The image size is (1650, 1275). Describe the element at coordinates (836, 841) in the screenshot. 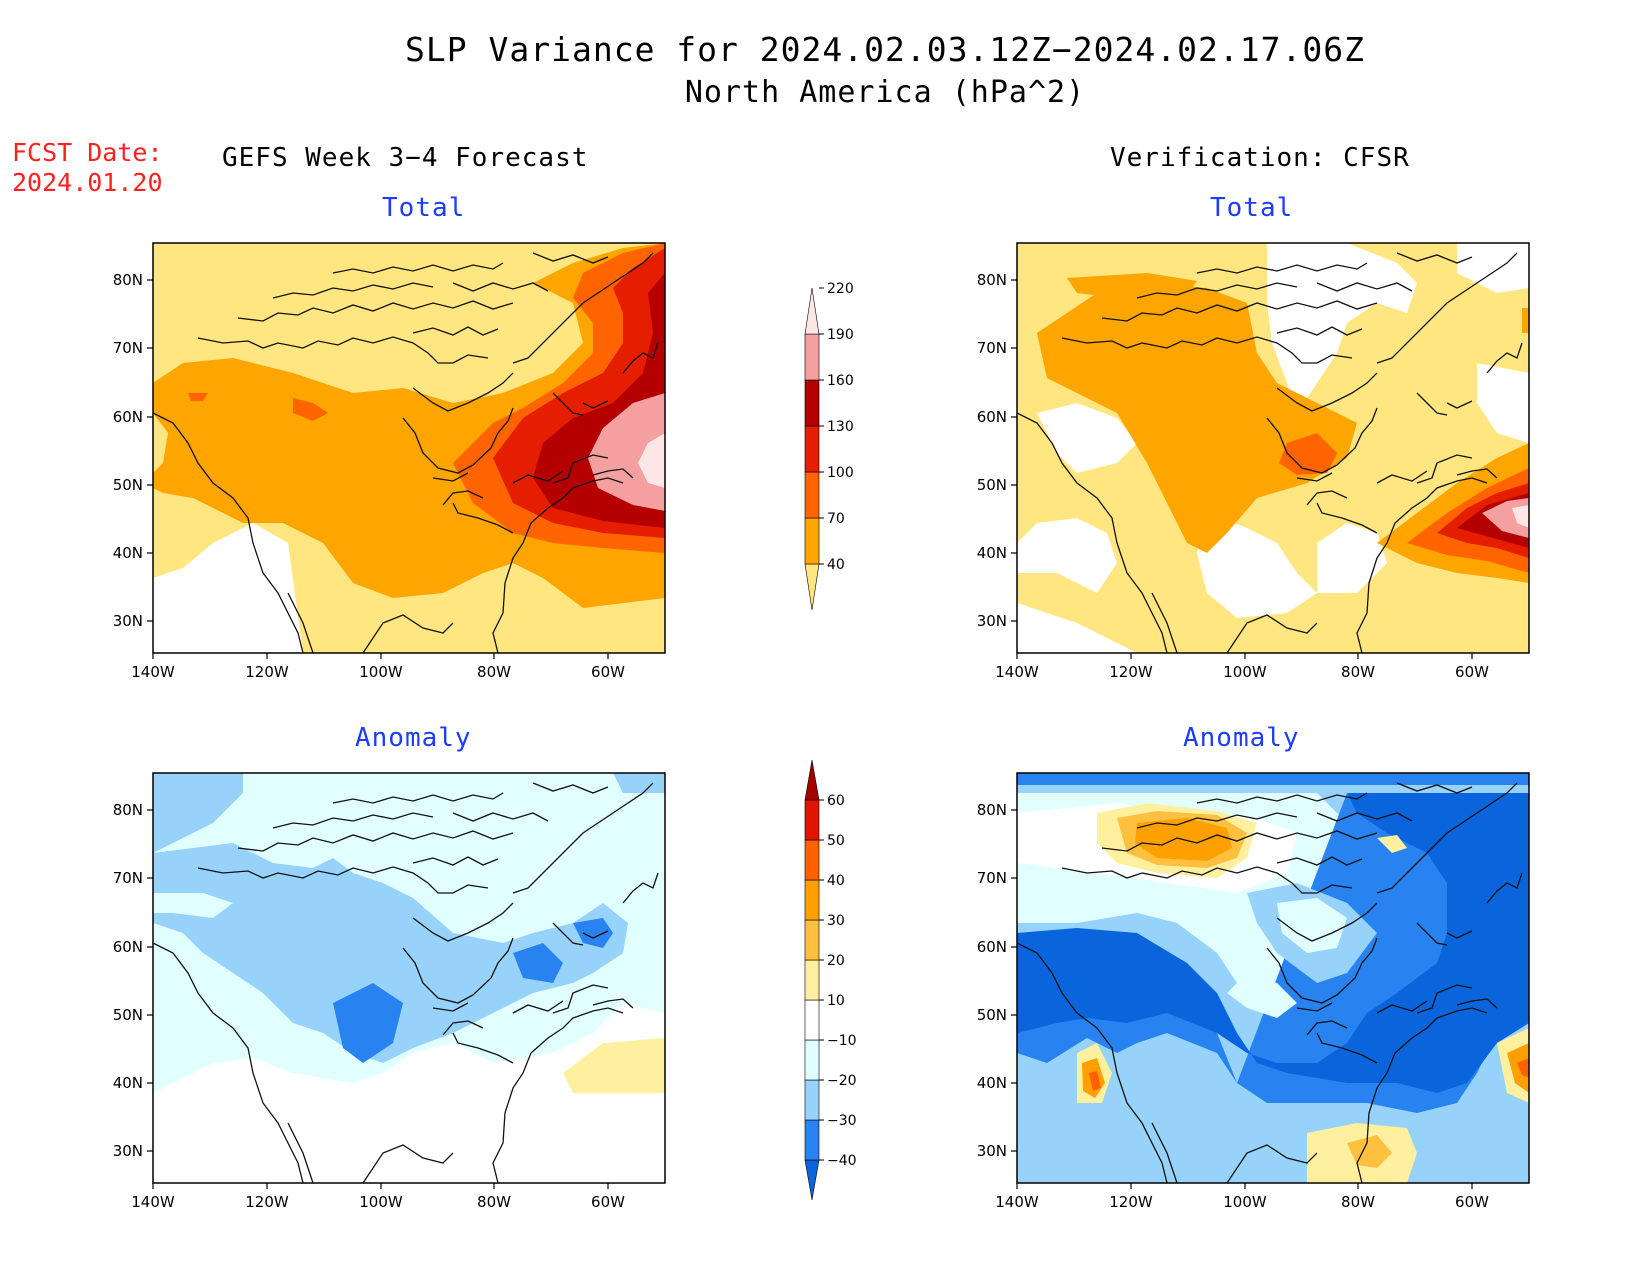

I see `colorbar-level: 50` at that location.